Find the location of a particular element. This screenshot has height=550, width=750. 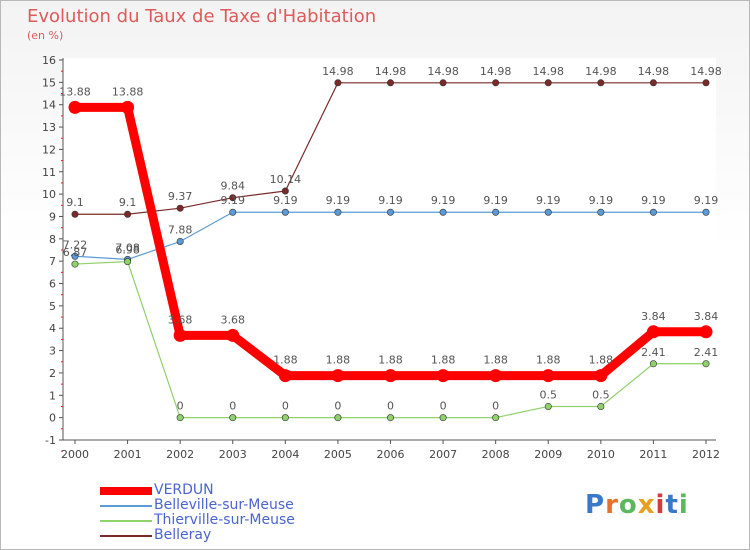

logo-letter: t is located at coordinates (672, 505).